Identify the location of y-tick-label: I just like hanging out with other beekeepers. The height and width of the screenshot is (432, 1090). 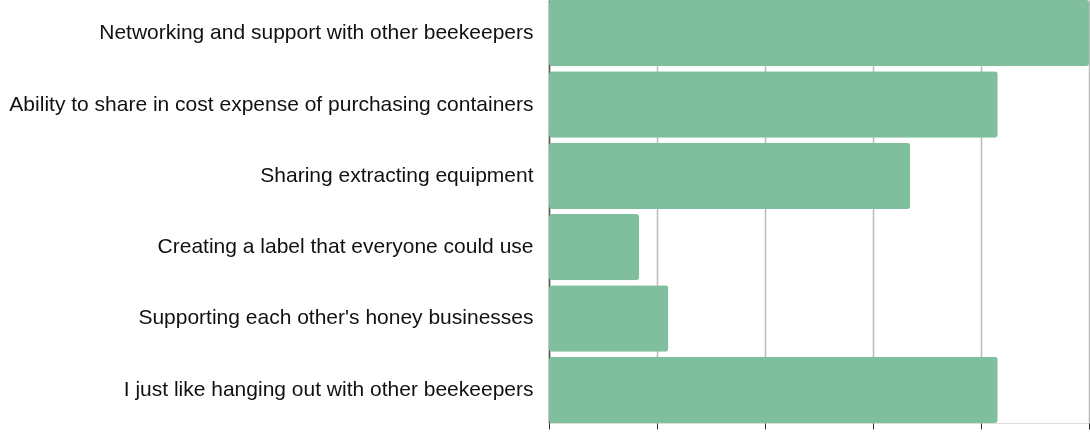
(328, 388).